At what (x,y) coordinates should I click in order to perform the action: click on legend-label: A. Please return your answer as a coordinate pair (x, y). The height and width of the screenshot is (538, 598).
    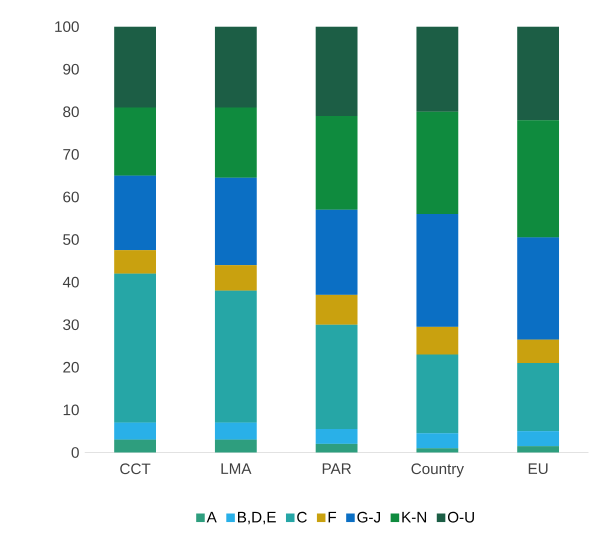
    Looking at the image, I should click on (211, 517).